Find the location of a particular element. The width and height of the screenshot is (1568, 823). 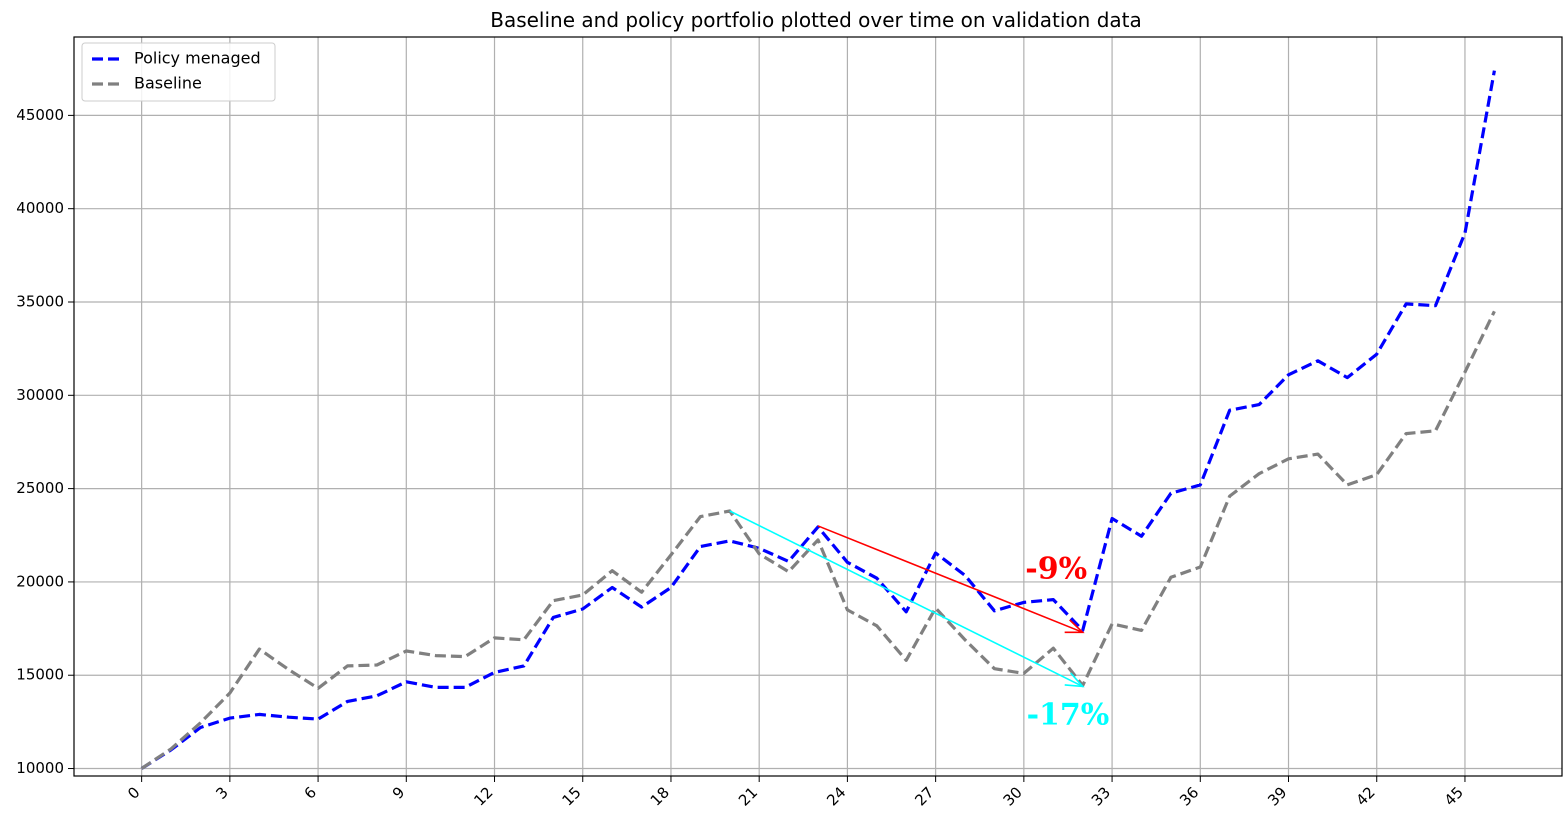

y-tick-label: 40000 is located at coordinates (40, 208).